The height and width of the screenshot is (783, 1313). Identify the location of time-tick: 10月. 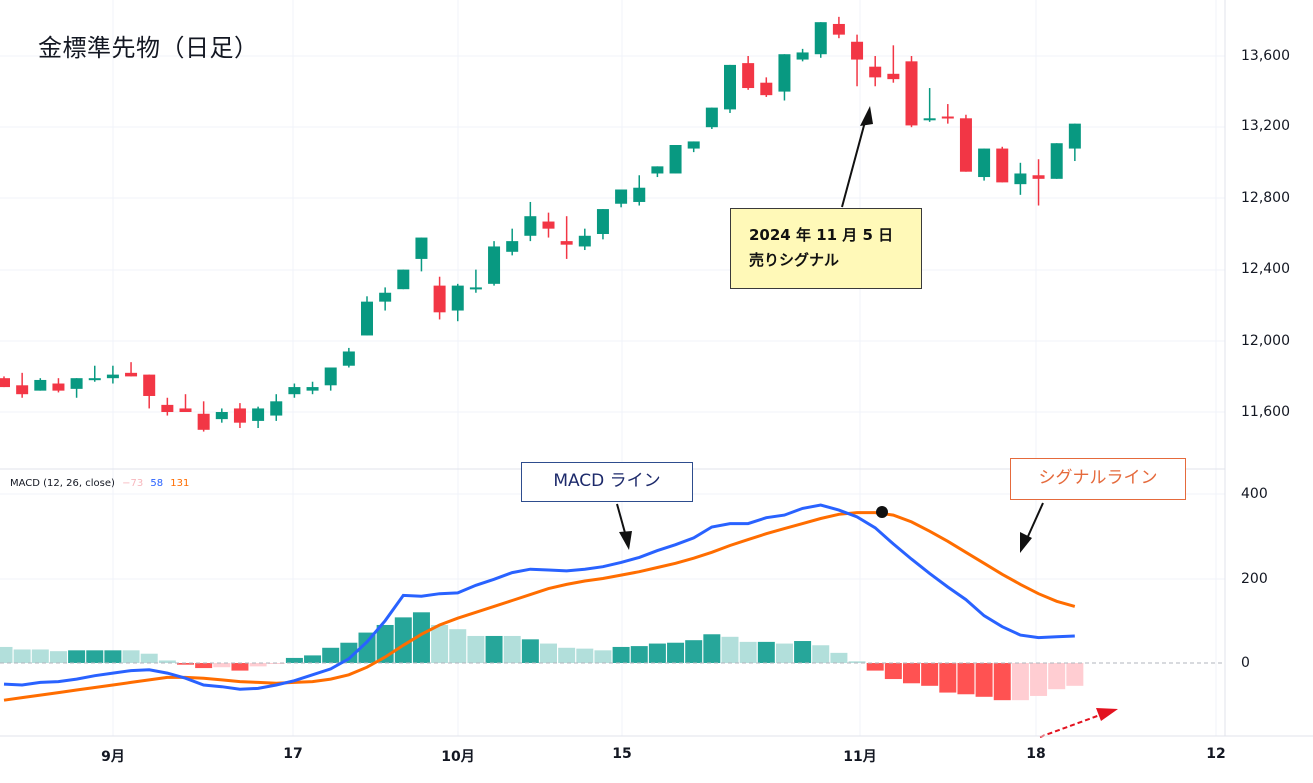
(458, 757).